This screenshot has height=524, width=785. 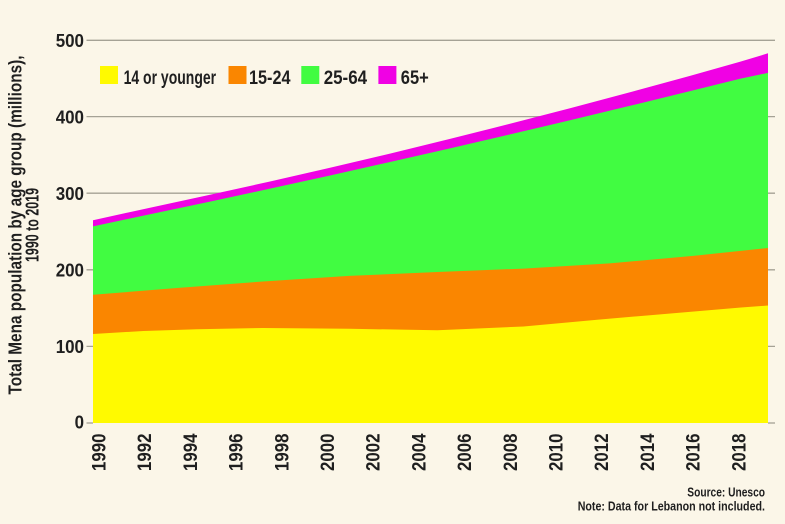 What do you see at coordinates (32, 225) in the screenshot?
I see `svg-text: 1990 to 2019` at bounding box center [32, 225].